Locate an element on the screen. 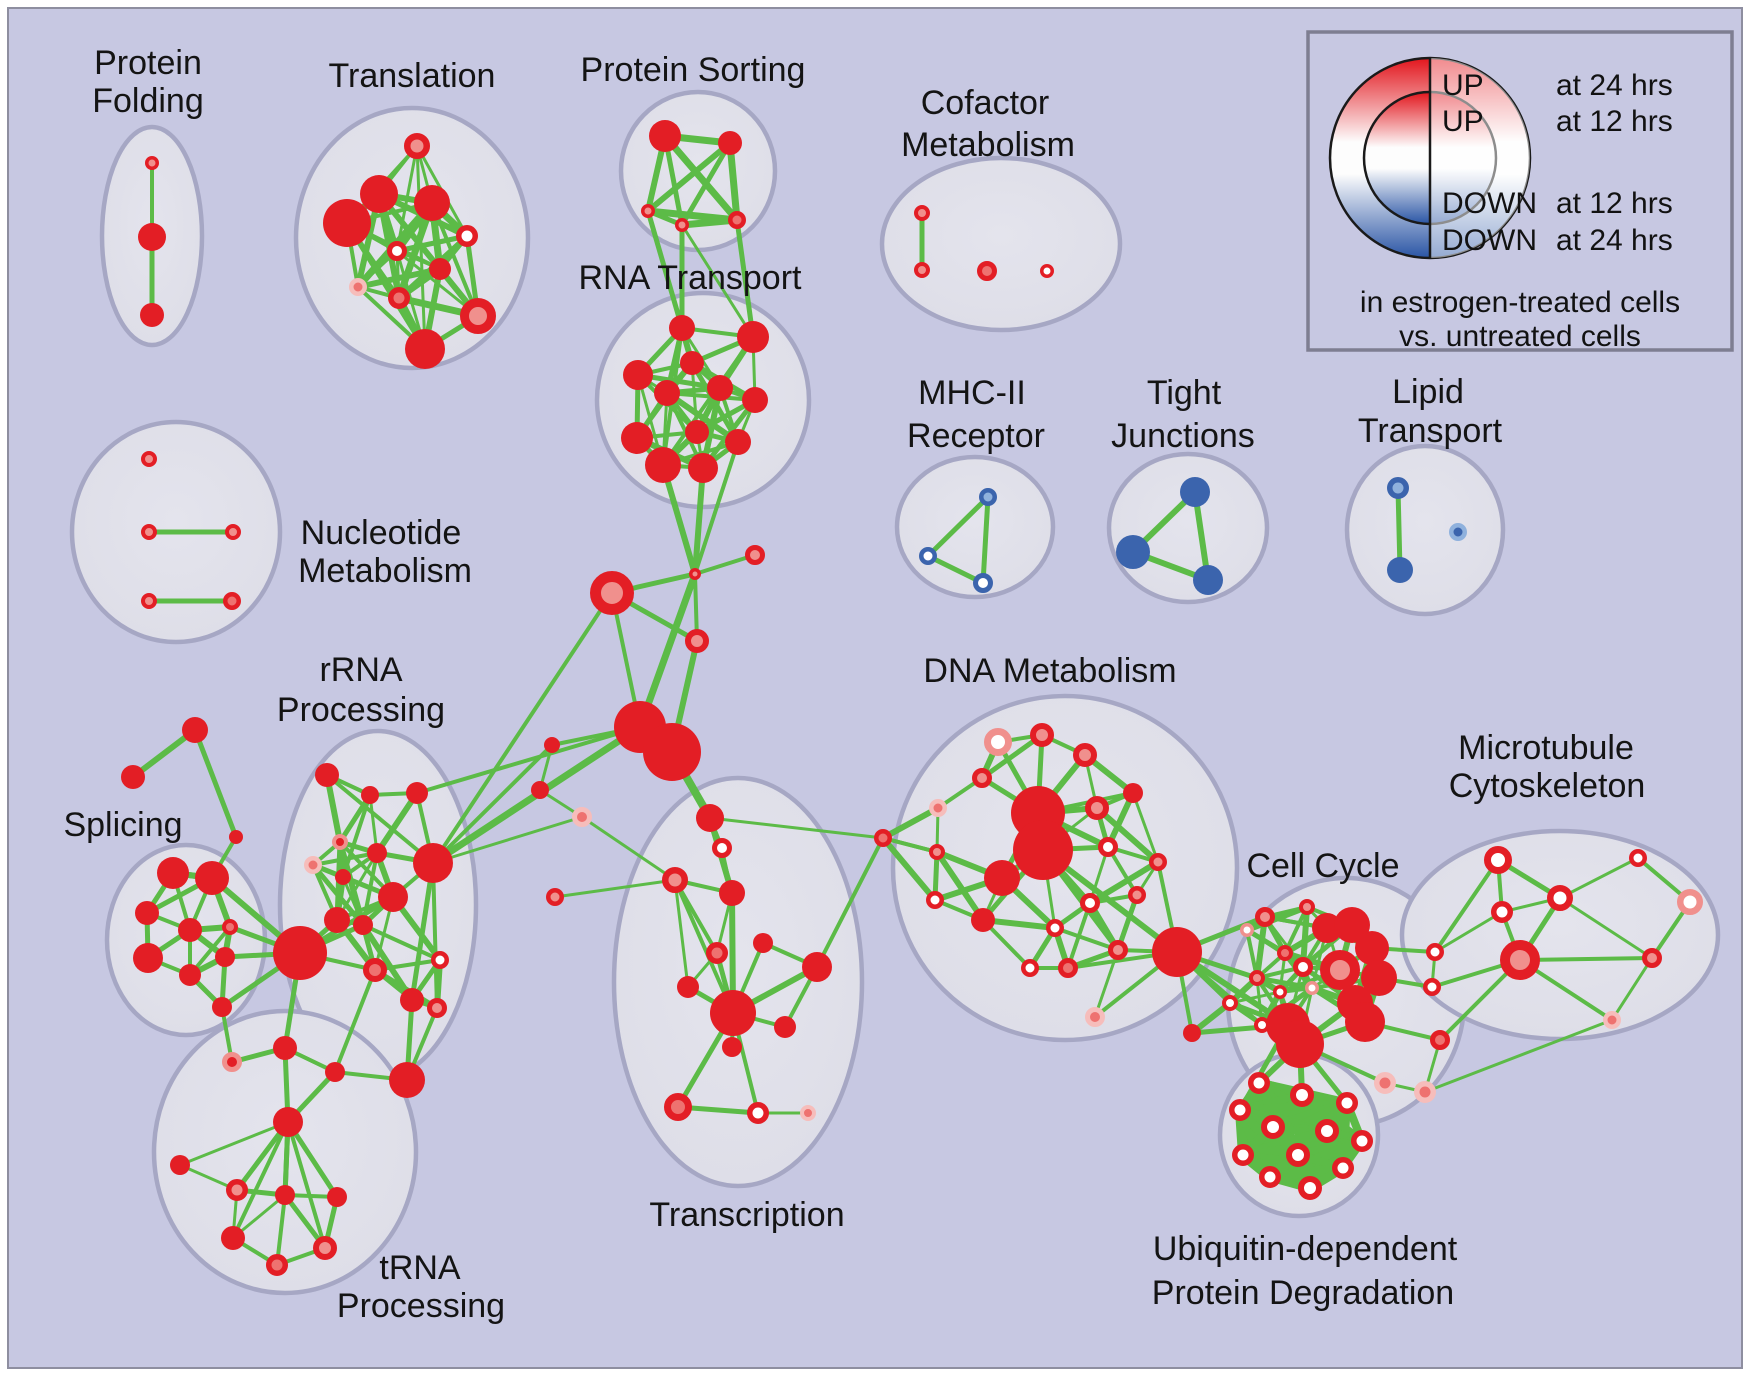  legend-direction-0: UP is located at coordinates (1463, 85).